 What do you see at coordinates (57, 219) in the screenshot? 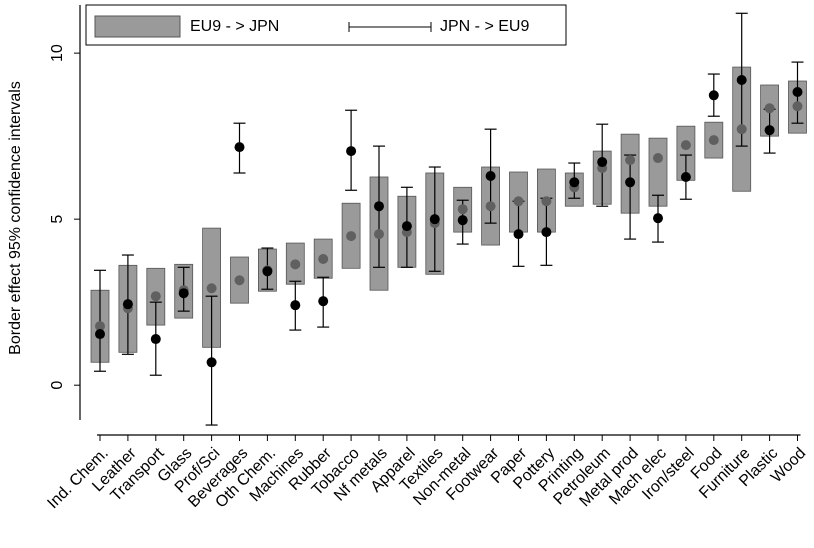
I see `y-tick-label: 5` at bounding box center [57, 219].